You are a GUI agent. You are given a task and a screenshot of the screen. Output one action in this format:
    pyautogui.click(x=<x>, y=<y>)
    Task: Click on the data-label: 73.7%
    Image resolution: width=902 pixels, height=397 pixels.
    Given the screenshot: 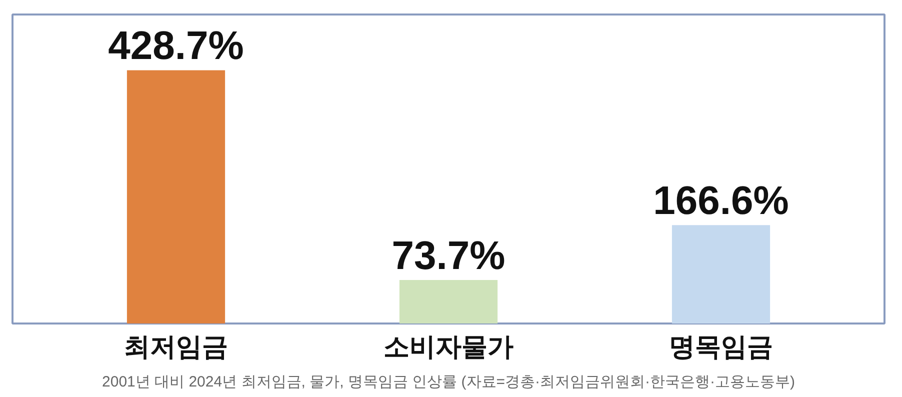 What is the action you would take?
    pyautogui.click(x=449, y=256)
    